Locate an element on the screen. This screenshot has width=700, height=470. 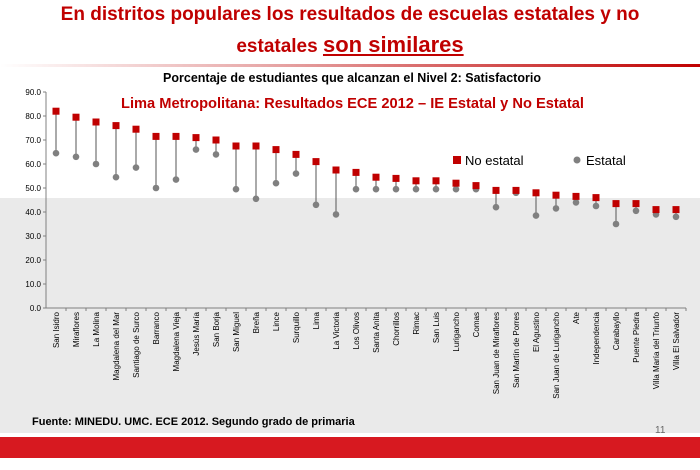
x-tick-label: Villa María del Triunfo is located at coordinates (656, 350).